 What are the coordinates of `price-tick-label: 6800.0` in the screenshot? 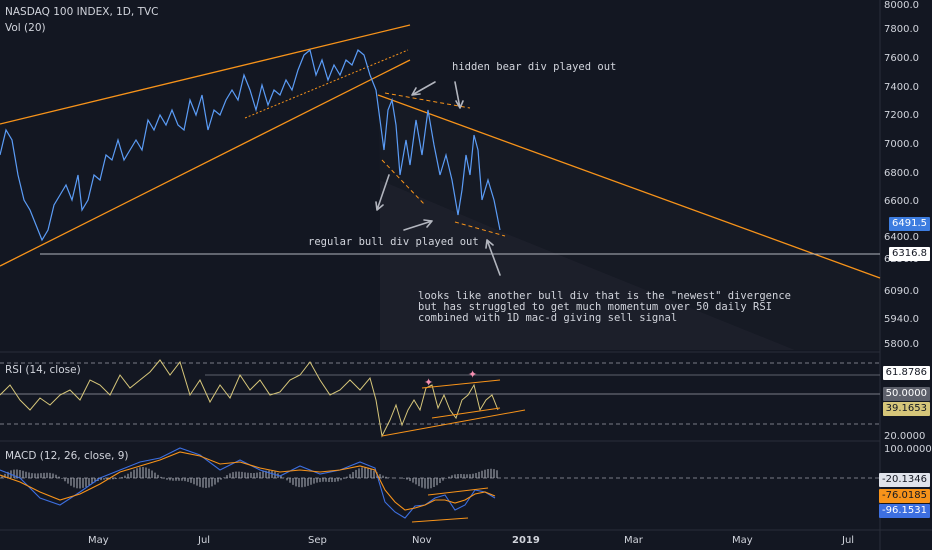 It's located at (901, 173).